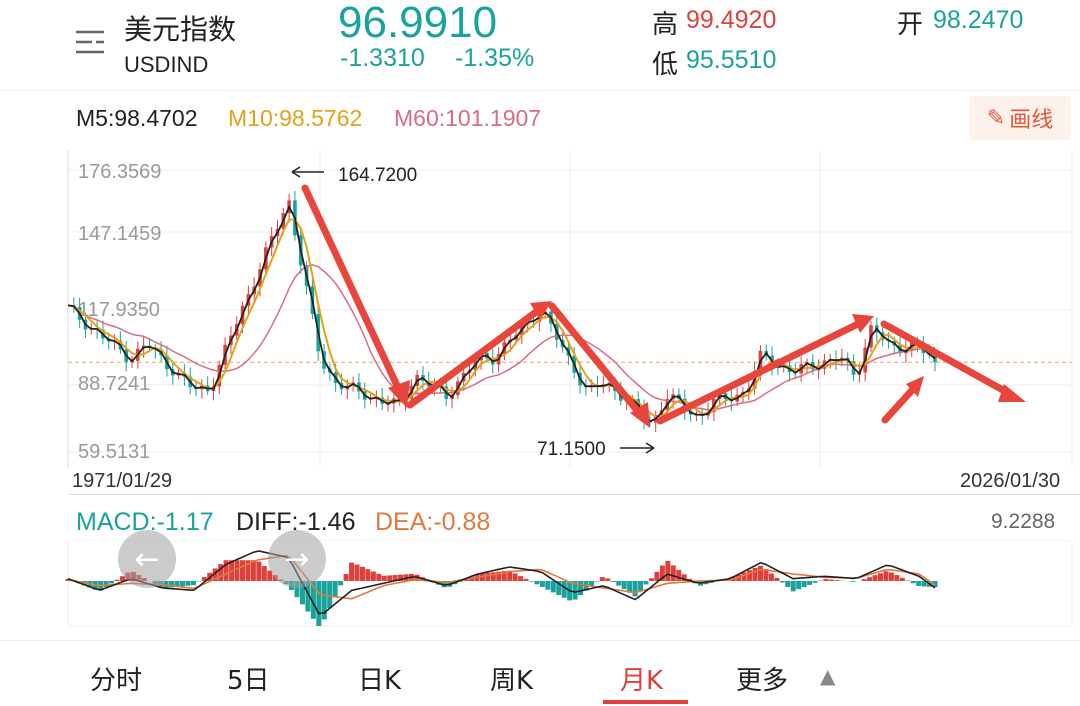 Image resolution: width=1080 pixels, height=706 pixels. What do you see at coordinates (377, 175) in the screenshot?
I see `max-value-label: 164.7200` at bounding box center [377, 175].